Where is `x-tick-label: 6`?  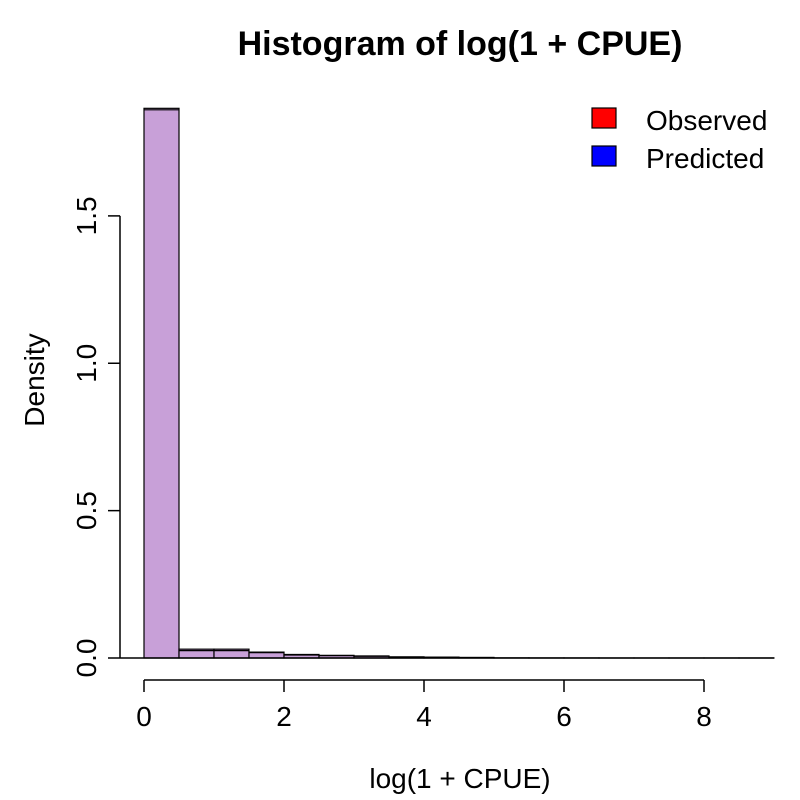 x-tick-label: 6 is located at coordinates (564, 716).